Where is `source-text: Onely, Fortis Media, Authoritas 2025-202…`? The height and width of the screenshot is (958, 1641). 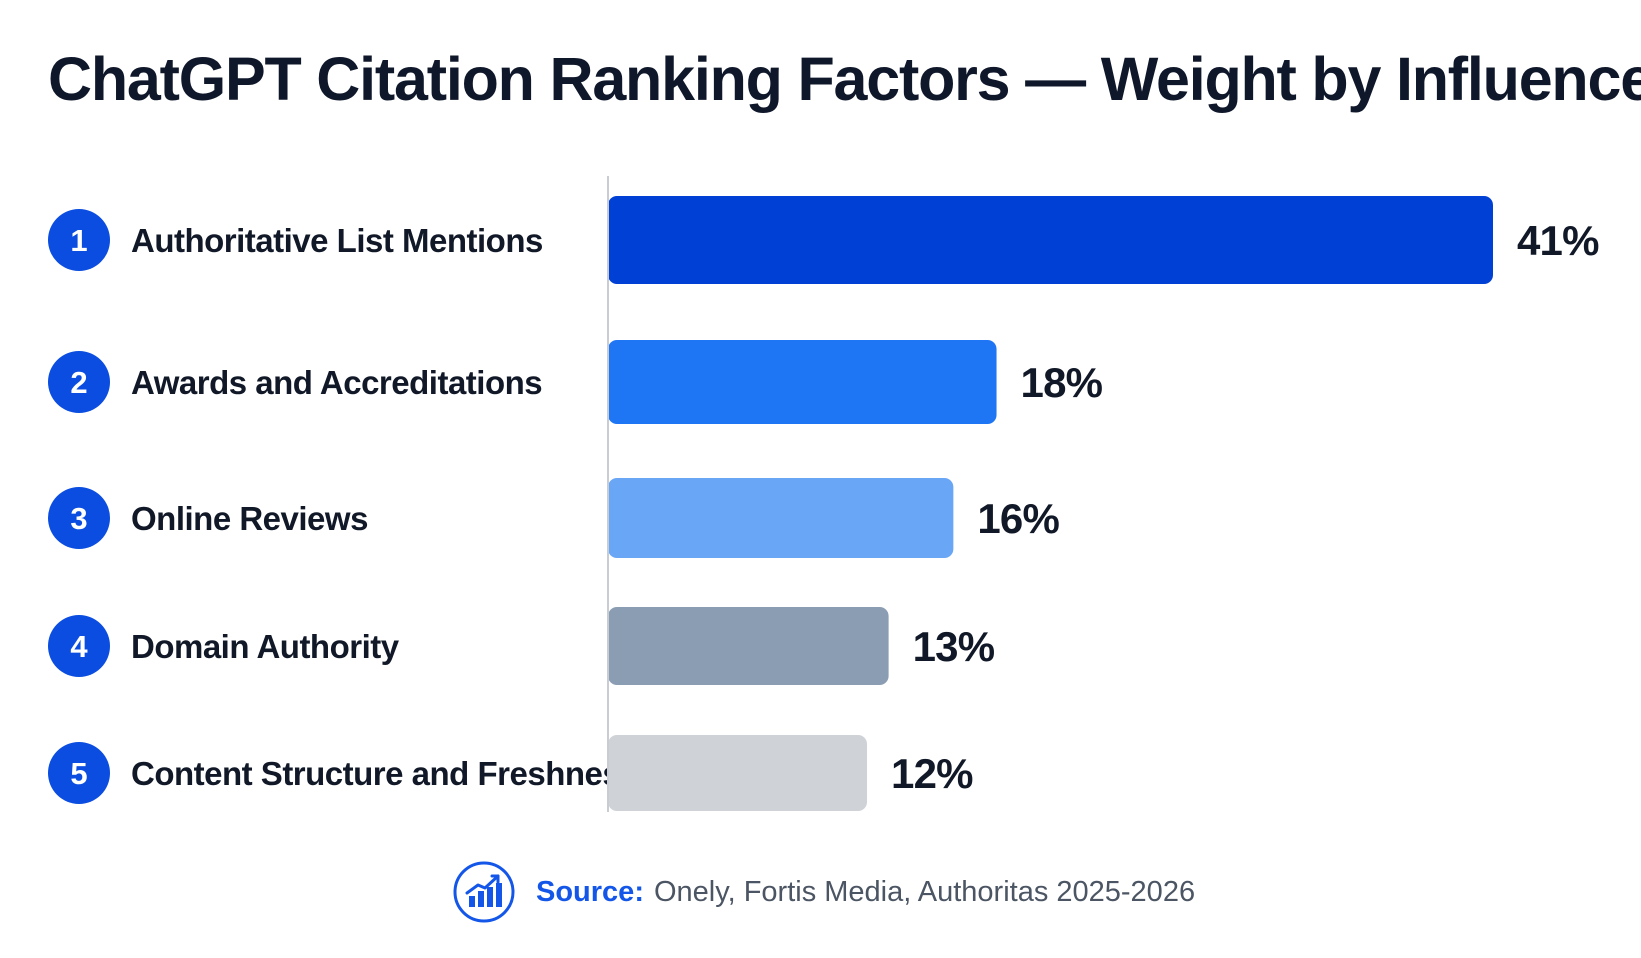 source-text: Onely, Fortis Media, Authoritas 2025-202… is located at coordinates (924, 891).